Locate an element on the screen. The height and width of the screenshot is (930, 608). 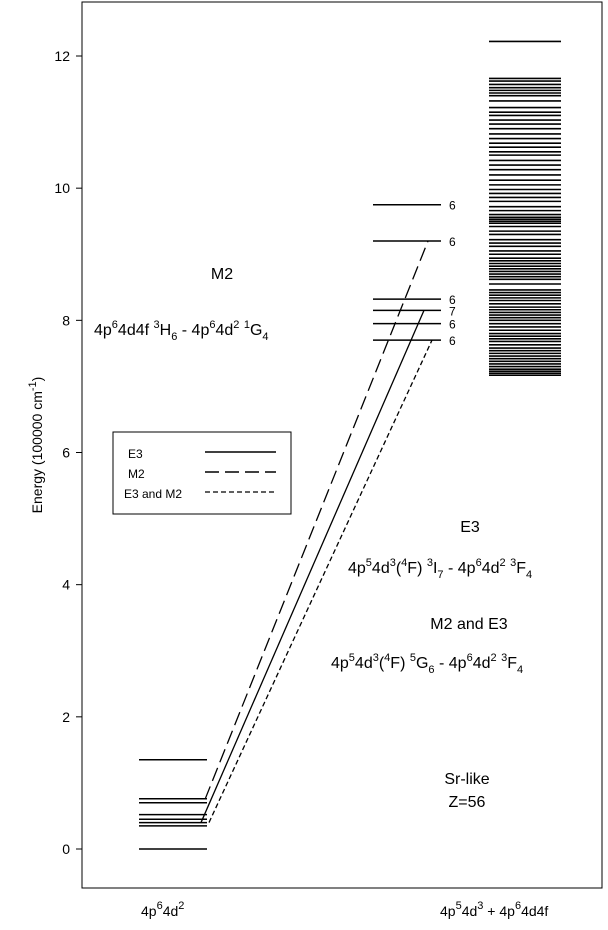
legend-label-e3-and-m2: E3 and M2 is located at coordinates (153, 494).